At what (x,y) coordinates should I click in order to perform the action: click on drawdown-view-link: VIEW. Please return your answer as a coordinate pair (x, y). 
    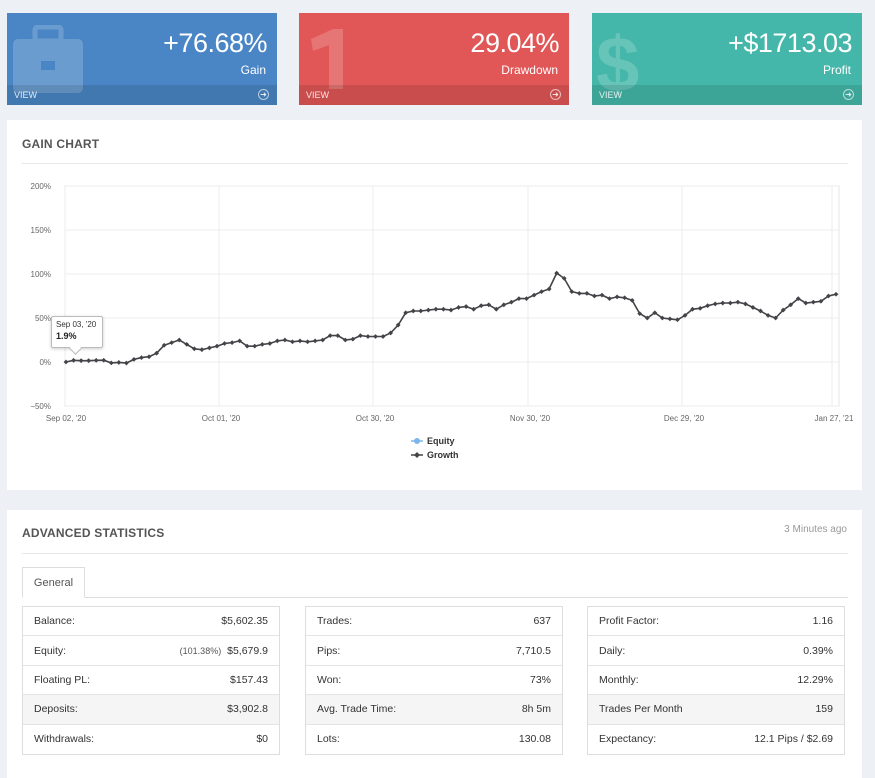
    Looking at the image, I should click on (318, 95).